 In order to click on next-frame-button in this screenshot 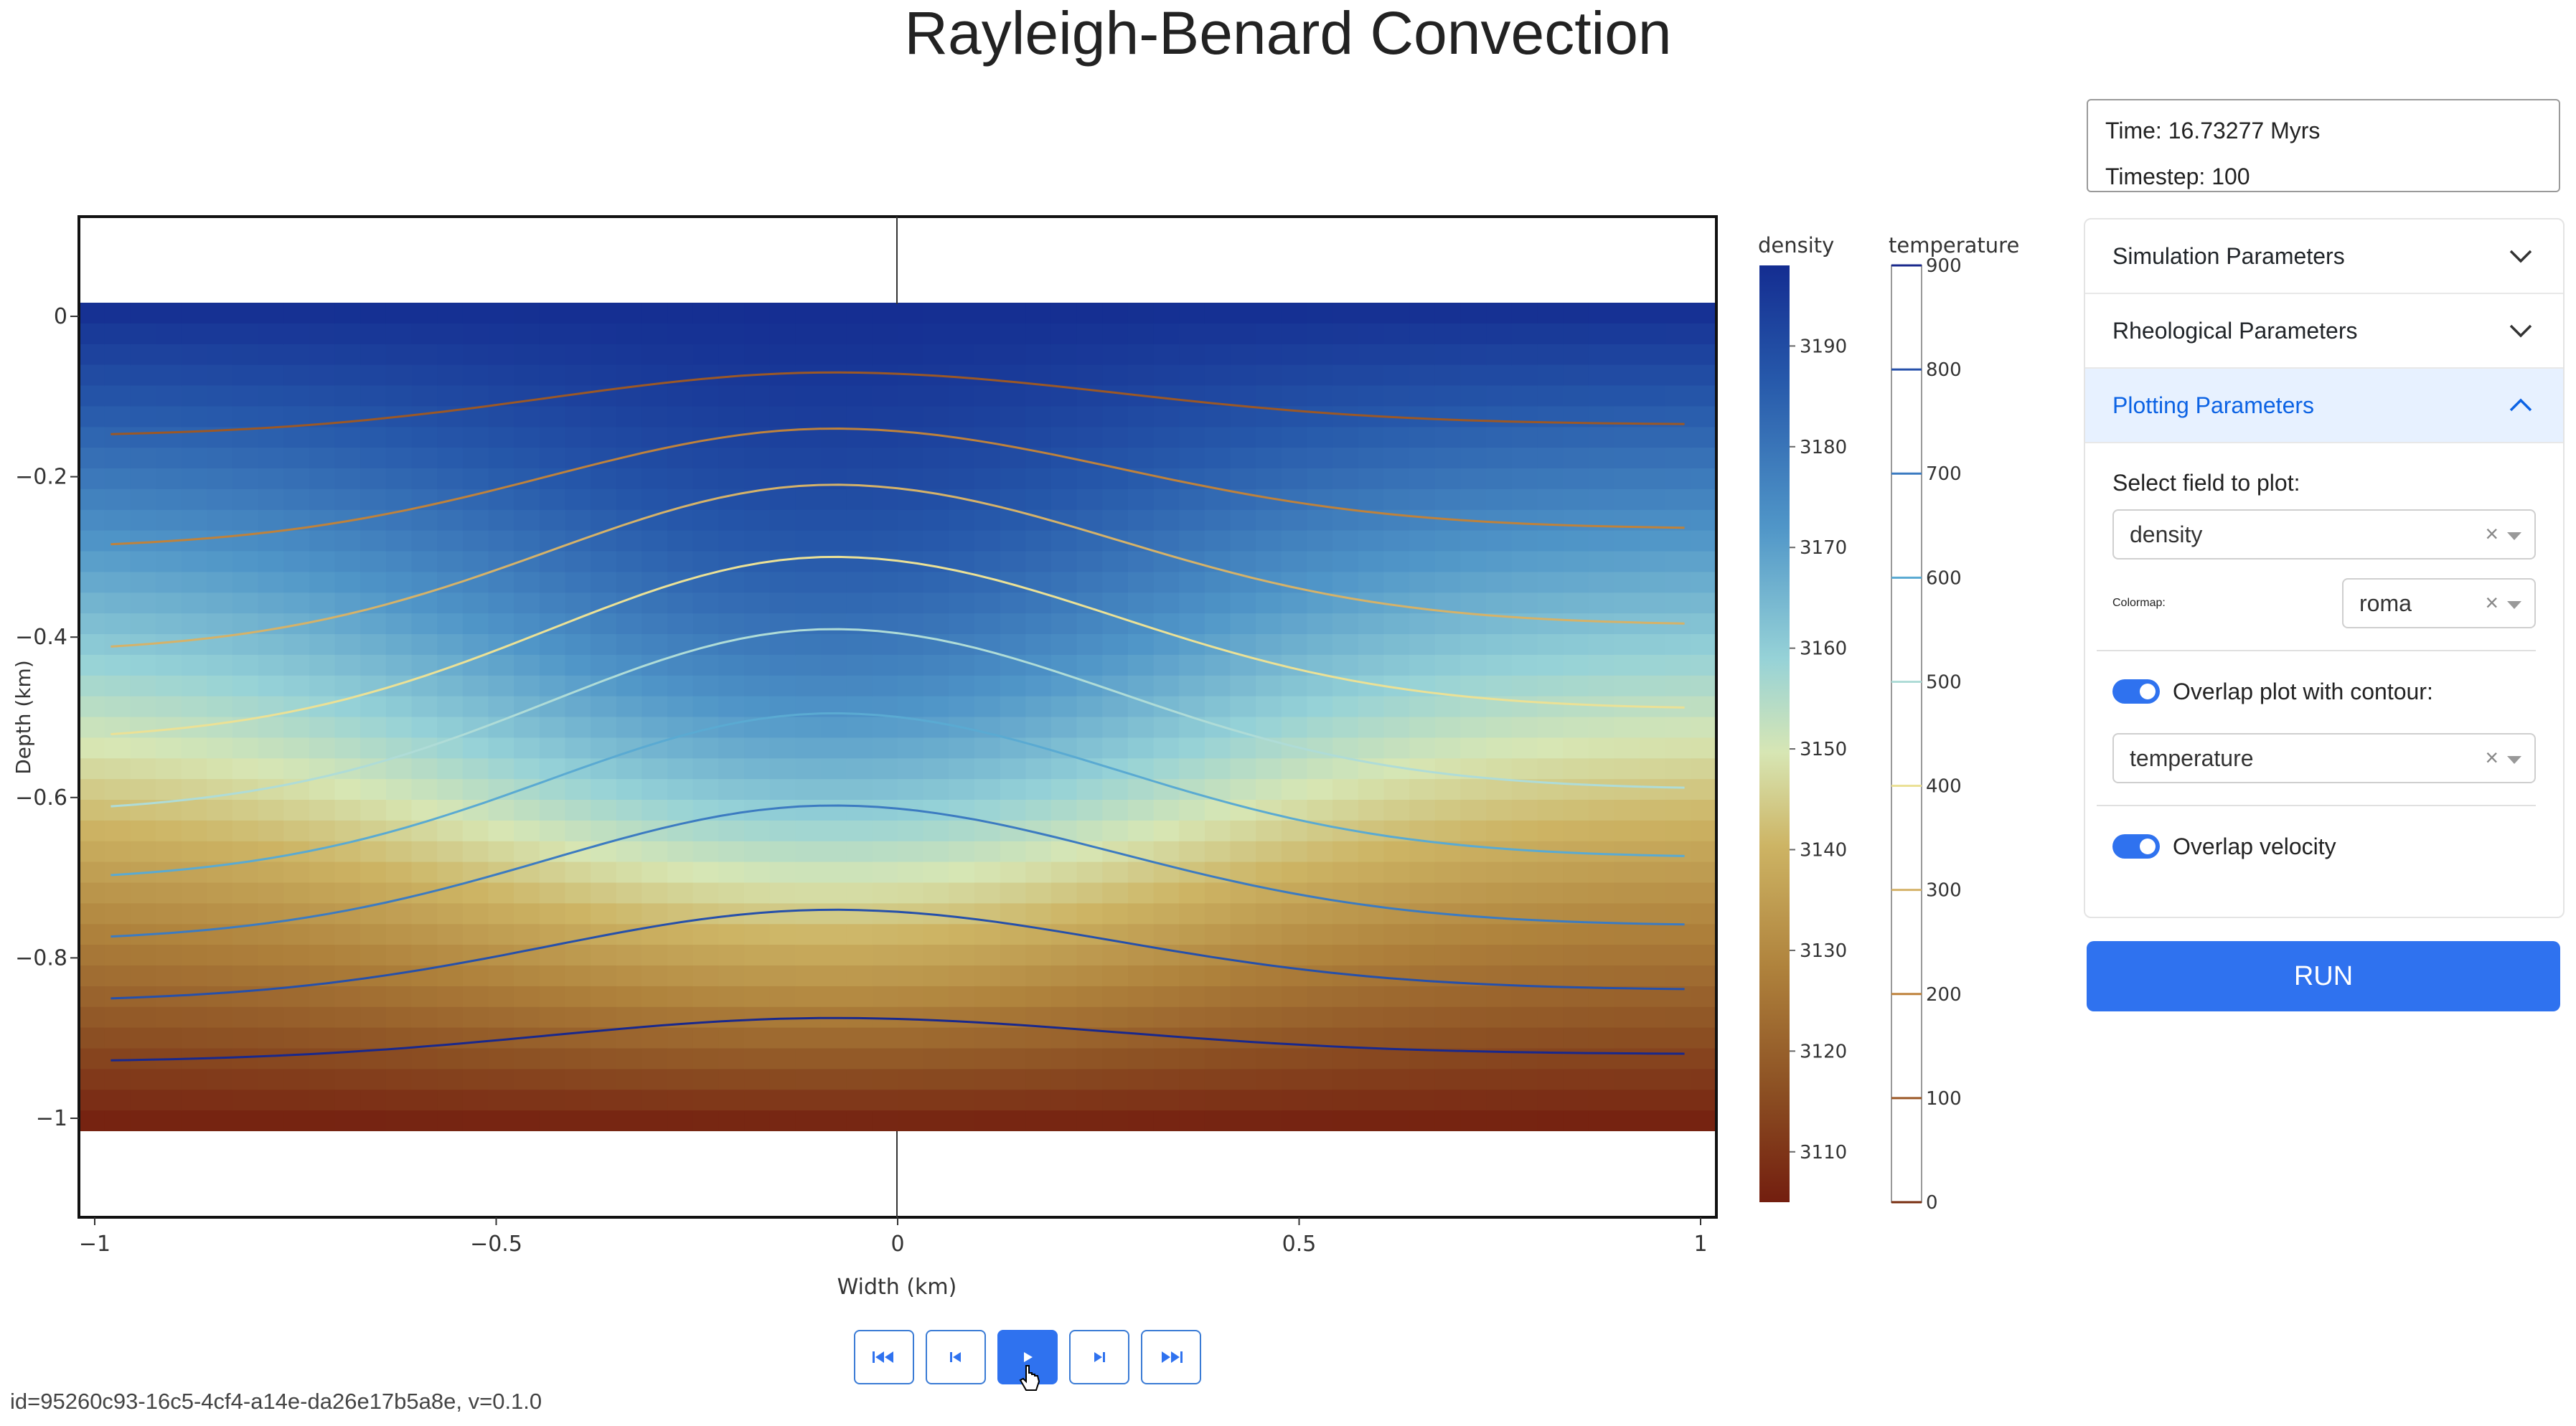, I will do `click(1099, 1357)`.